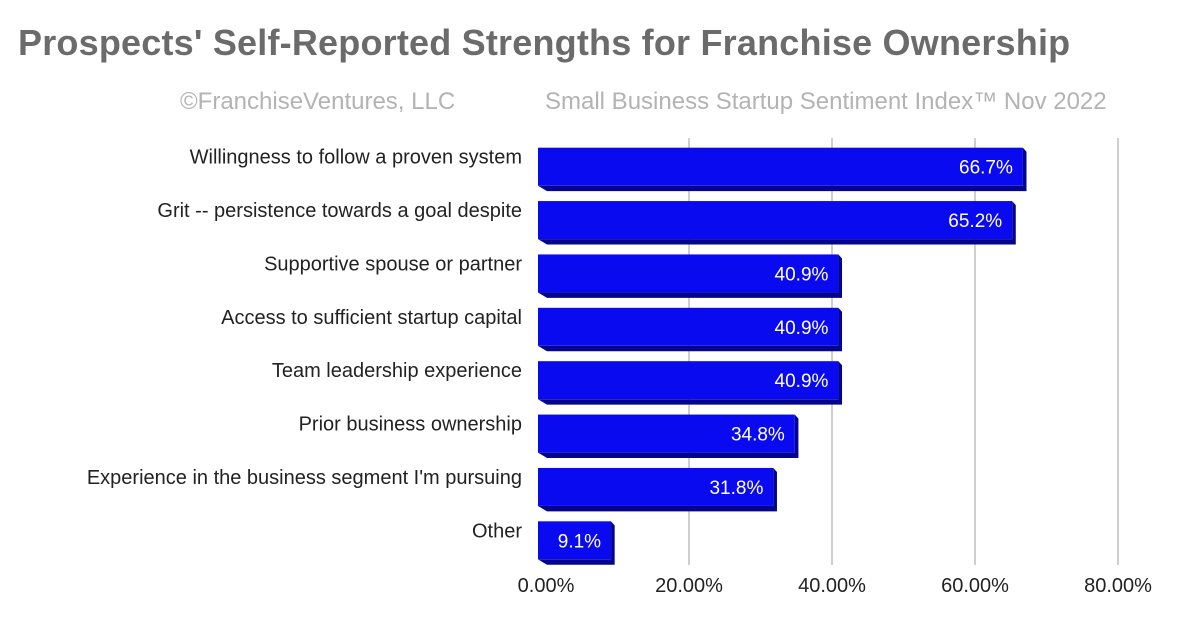 Image resolution: width=1198 pixels, height=628 pixels. What do you see at coordinates (975, 586) in the screenshot?
I see `x-tick-label: 60.00%` at bounding box center [975, 586].